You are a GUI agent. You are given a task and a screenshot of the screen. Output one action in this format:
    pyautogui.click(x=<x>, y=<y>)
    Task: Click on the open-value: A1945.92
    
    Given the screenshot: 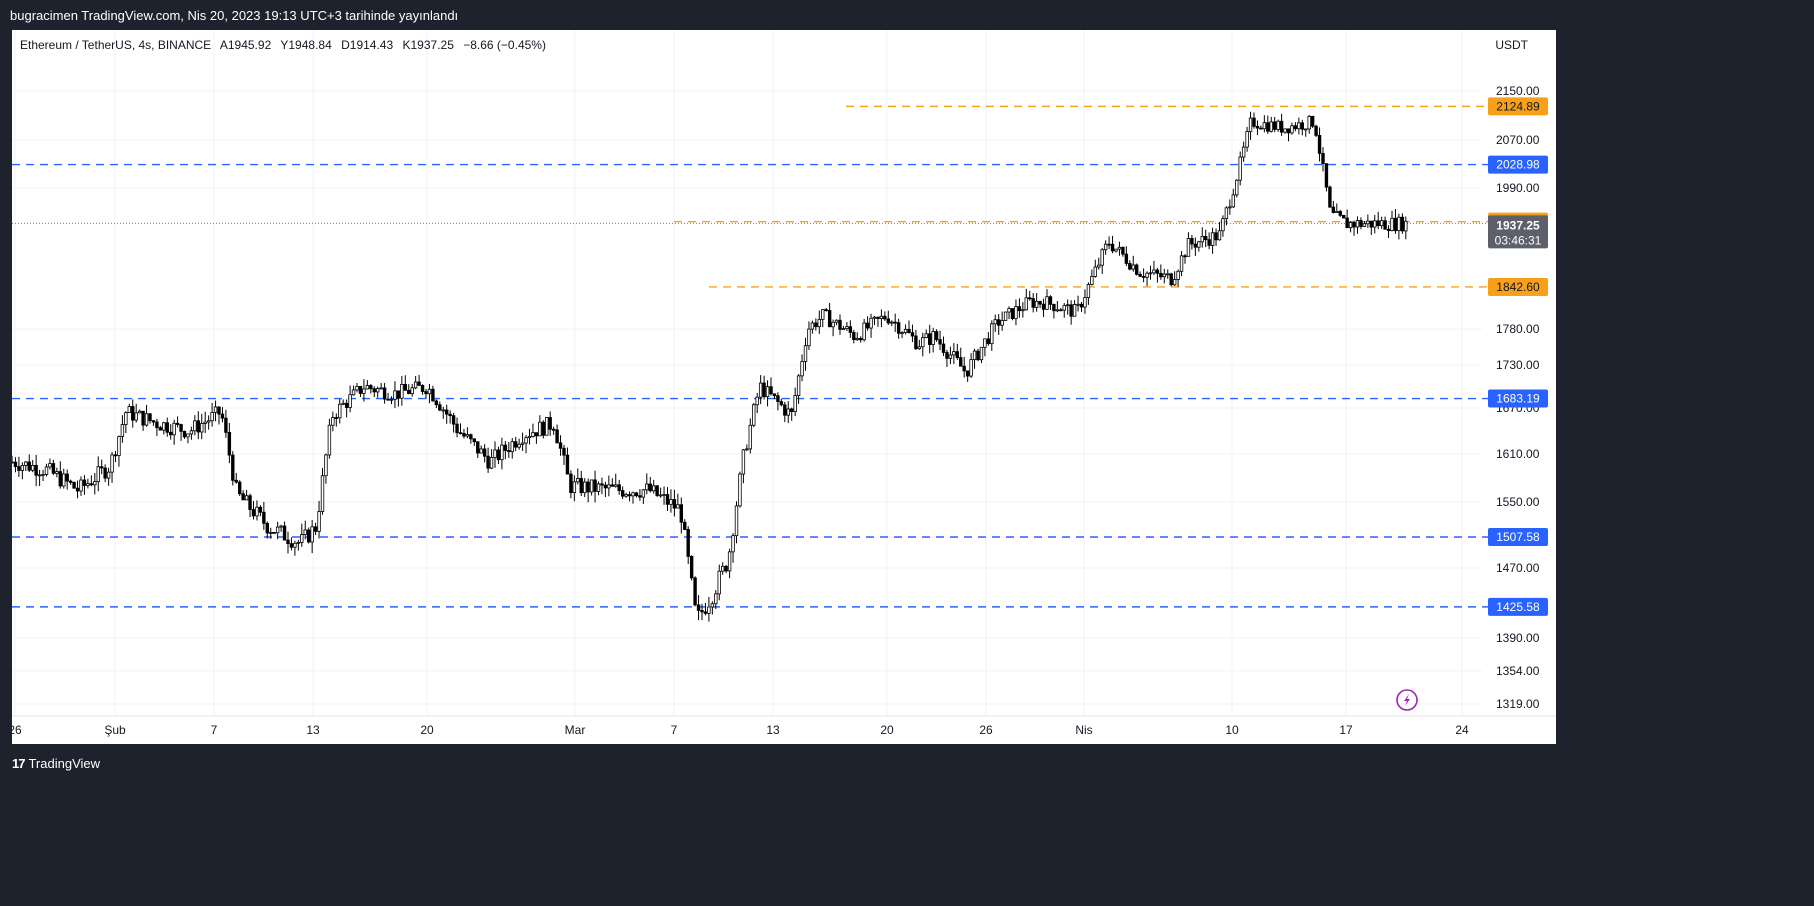 What is the action you would take?
    pyautogui.click(x=245, y=45)
    